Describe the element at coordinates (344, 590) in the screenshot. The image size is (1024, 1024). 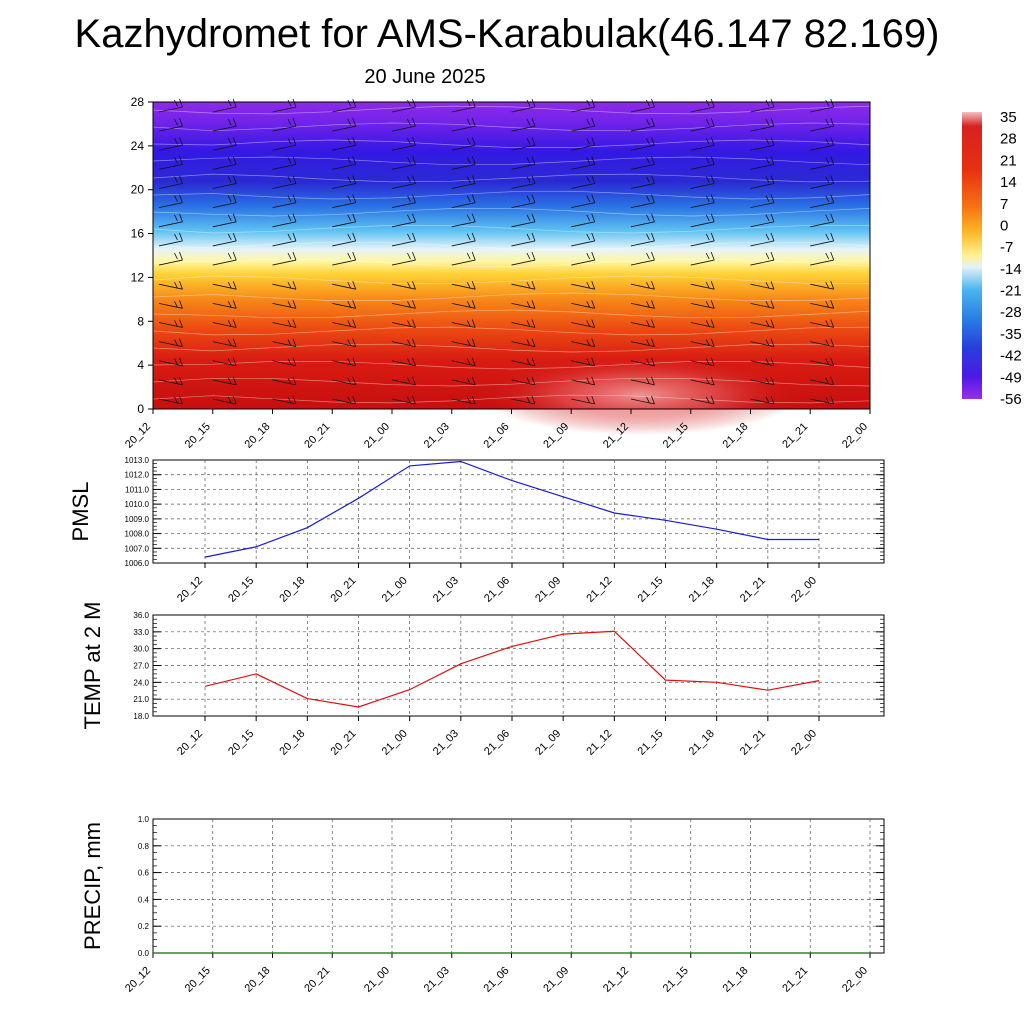
I see `x-tick-label: 20_21` at that location.